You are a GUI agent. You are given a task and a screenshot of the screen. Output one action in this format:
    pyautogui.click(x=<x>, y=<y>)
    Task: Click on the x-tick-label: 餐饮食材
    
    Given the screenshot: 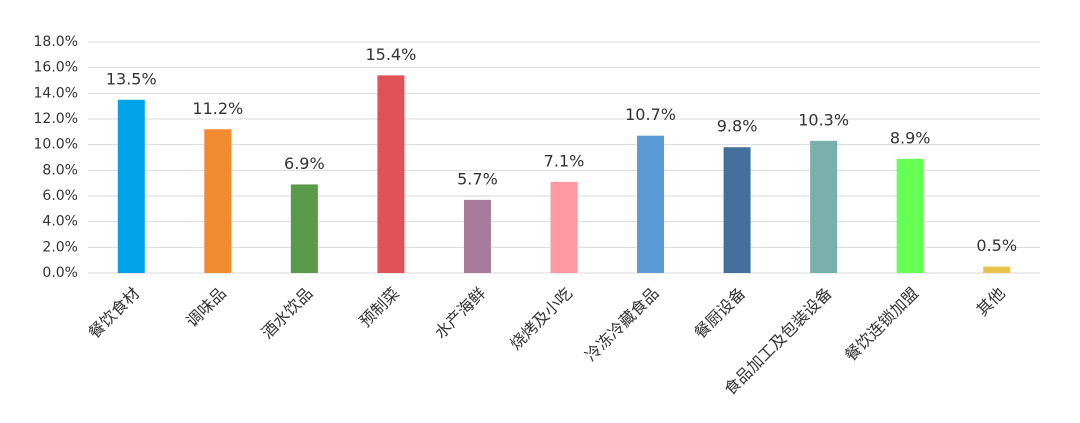 What is the action you would take?
    pyautogui.click(x=114, y=313)
    